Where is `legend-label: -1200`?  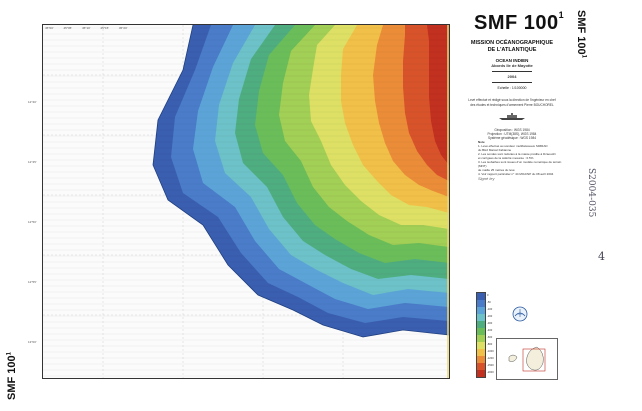
legend-label: -1200 is located at coordinates (490, 358).